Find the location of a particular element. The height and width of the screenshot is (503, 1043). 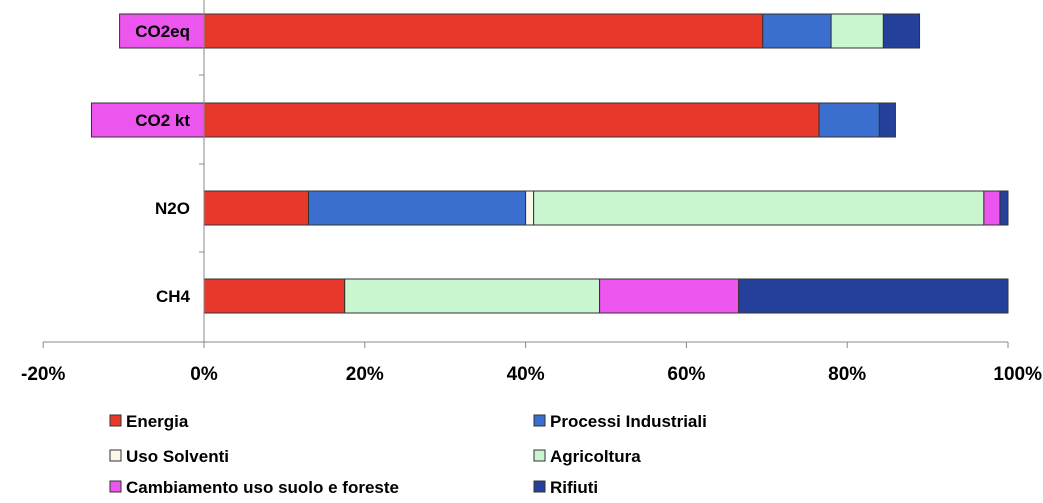

x-tick-label: 60% is located at coordinates (686, 374).